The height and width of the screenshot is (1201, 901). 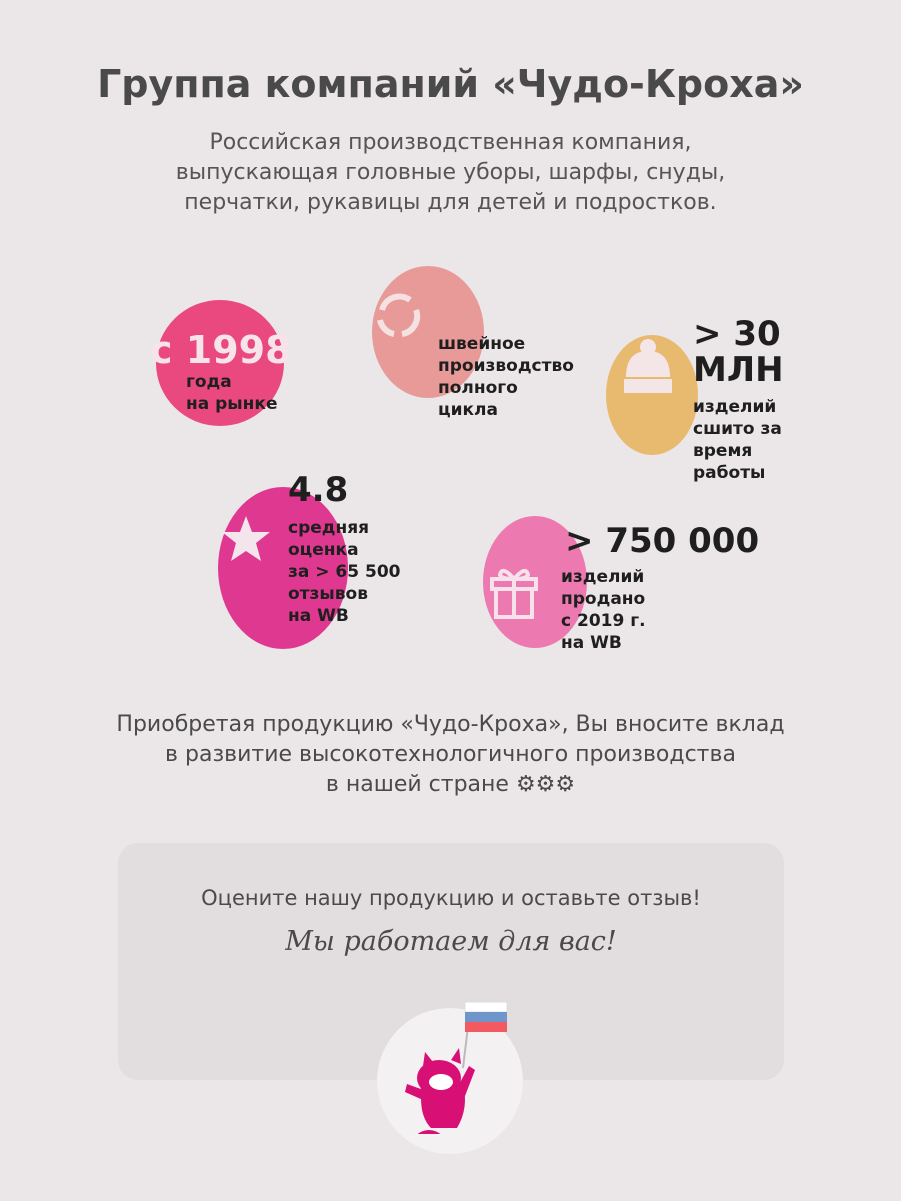 I want to click on gift-icon, so click(x=514, y=593).